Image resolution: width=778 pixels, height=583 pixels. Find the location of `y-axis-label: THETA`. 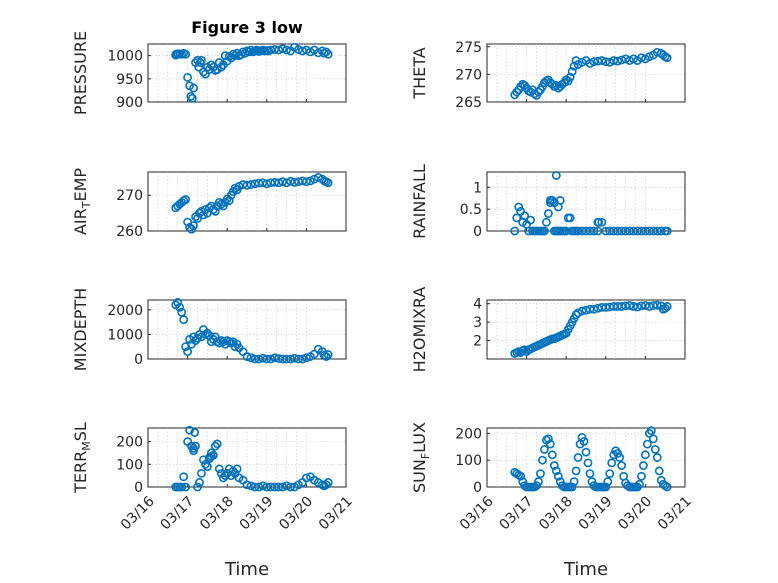

y-axis-label: THETA is located at coordinates (419, 73).